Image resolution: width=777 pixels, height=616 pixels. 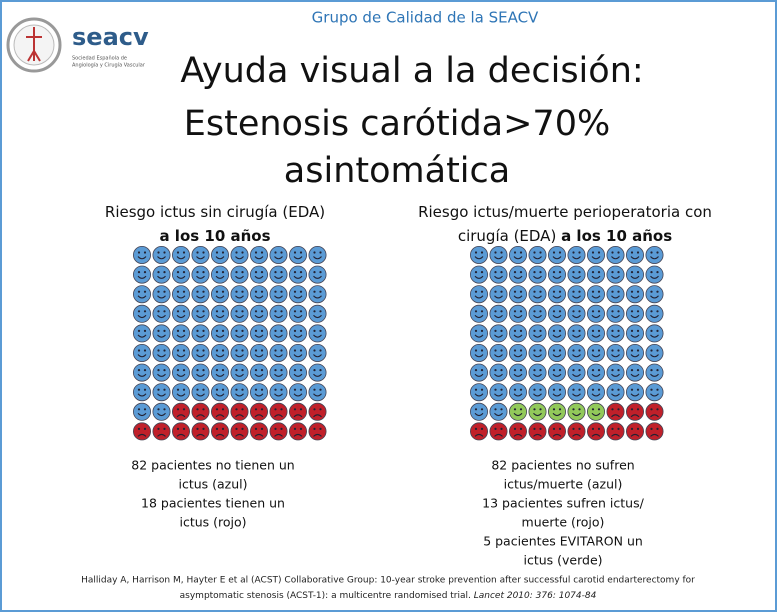 What do you see at coordinates (563, 484) in the screenshot?
I see `group-label: ictus/muerte (azul)` at bounding box center [563, 484].